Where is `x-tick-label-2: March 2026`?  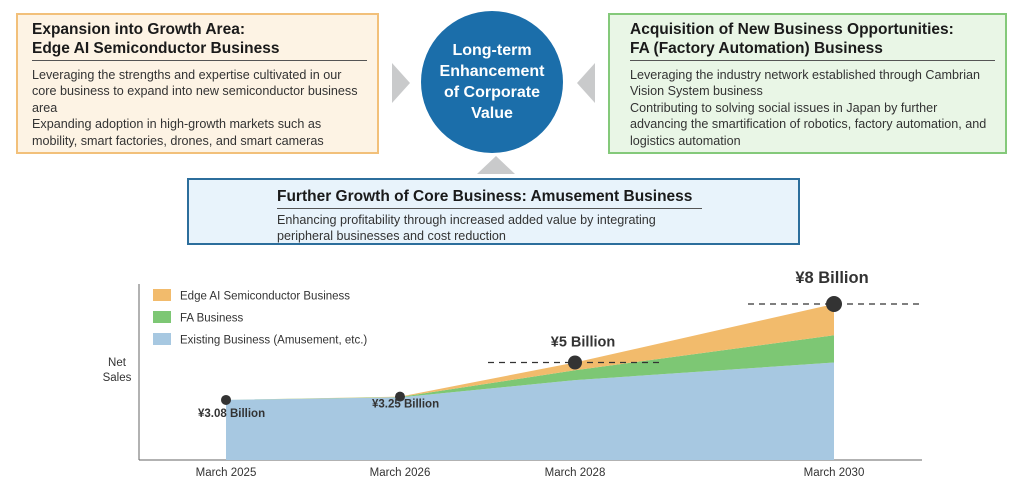 x-tick-label-2: March 2026 is located at coordinates (400, 473).